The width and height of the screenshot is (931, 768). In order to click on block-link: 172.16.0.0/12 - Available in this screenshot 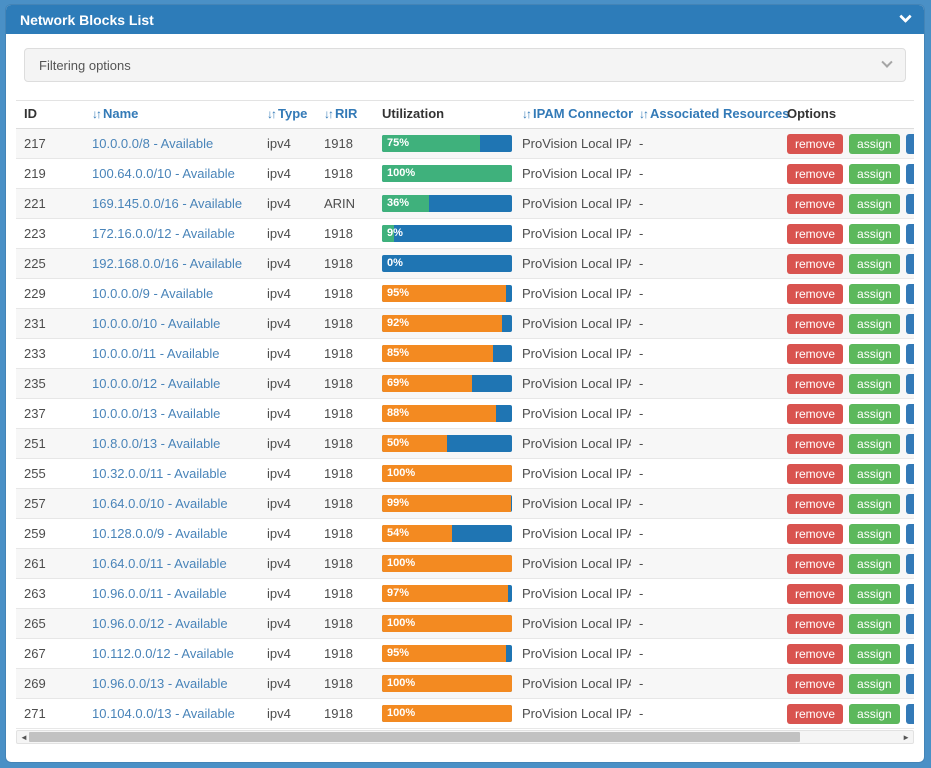, I will do `click(163, 233)`.